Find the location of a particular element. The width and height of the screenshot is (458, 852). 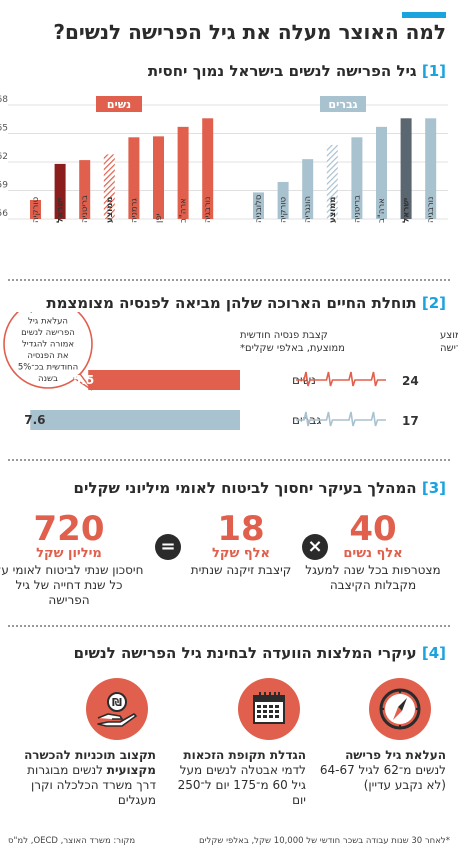

years-value: 24 is located at coordinates (410, 381).